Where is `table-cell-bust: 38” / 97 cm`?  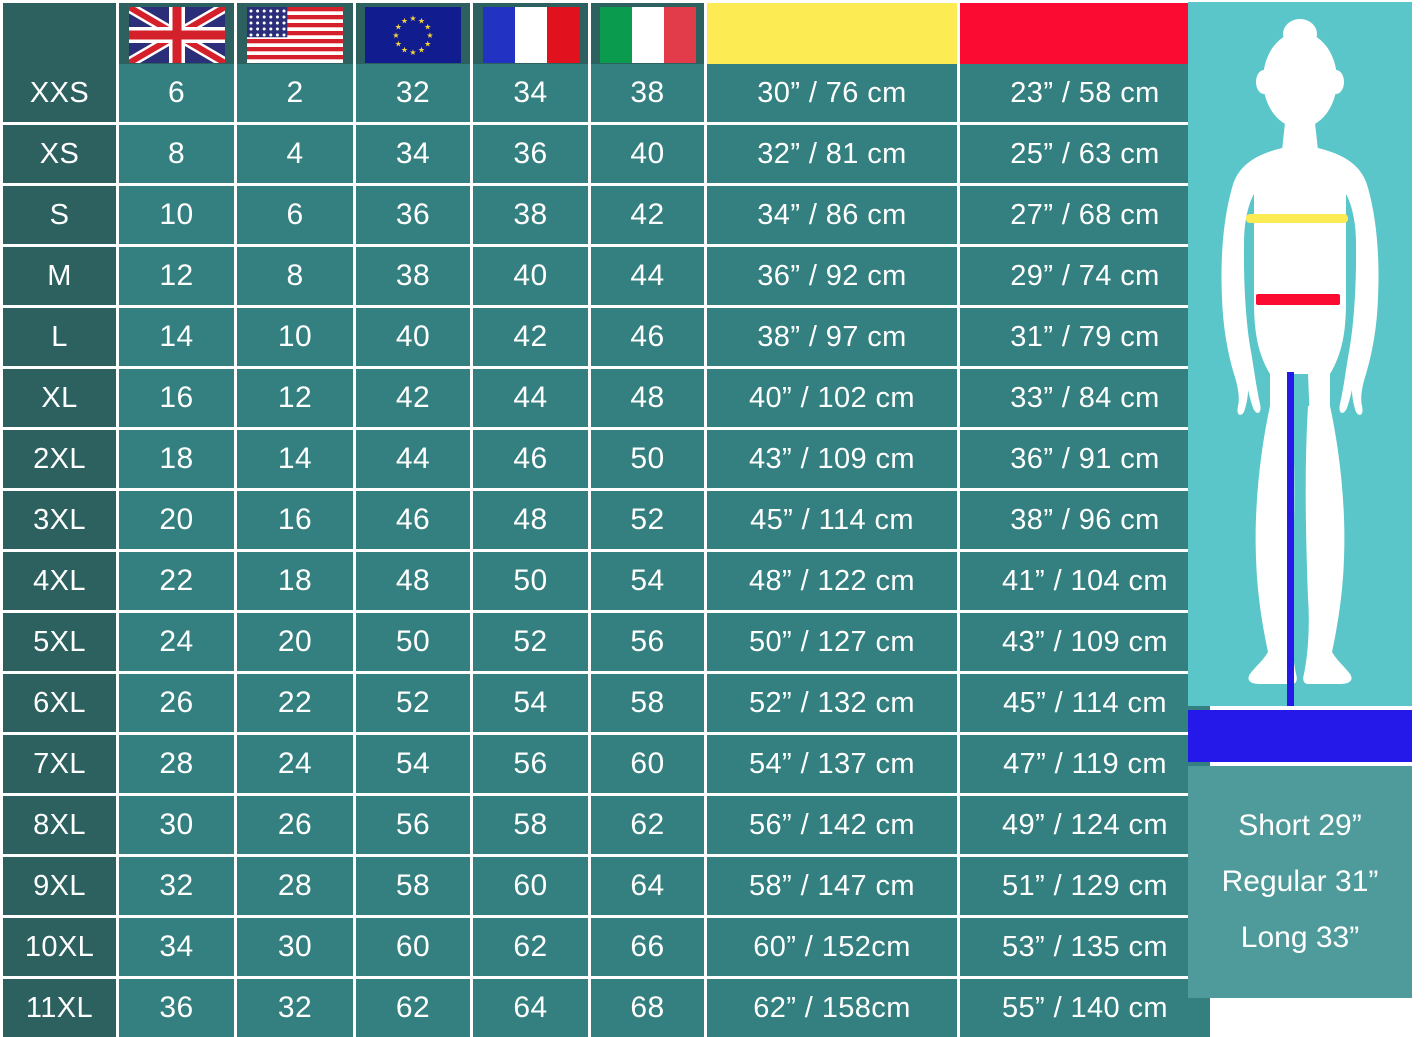
table-cell-bust: 38” / 97 cm is located at coordinates (832, 337).